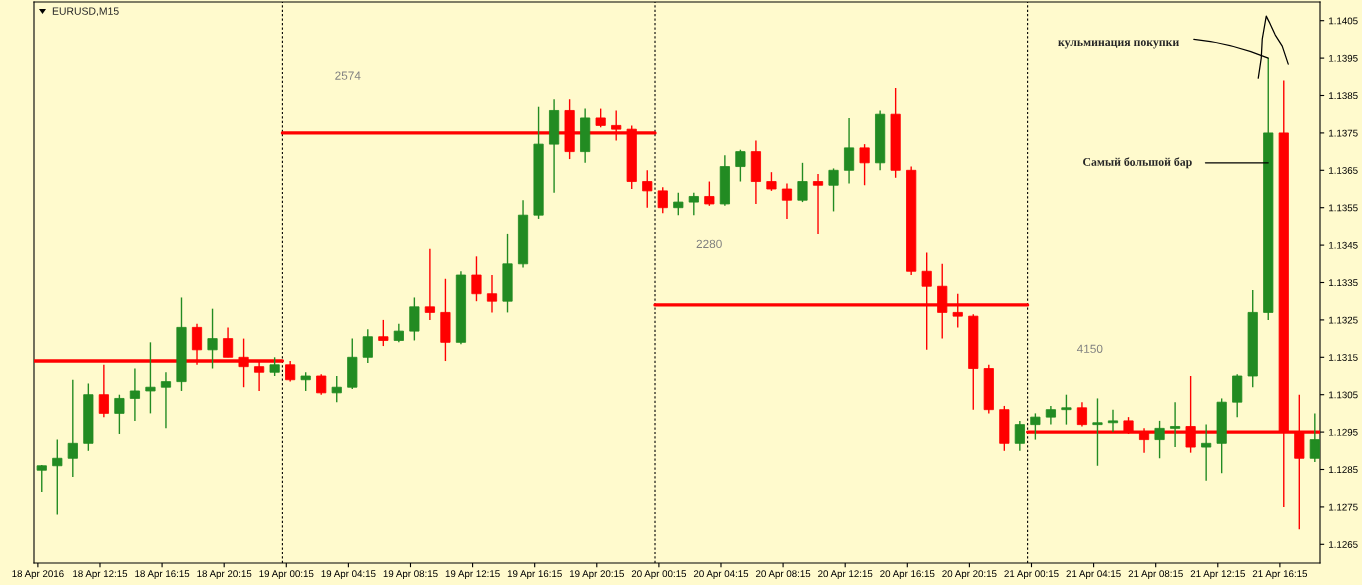  I want to click on x-tick-label: 19 Apr 04:15, so click(348, 575).